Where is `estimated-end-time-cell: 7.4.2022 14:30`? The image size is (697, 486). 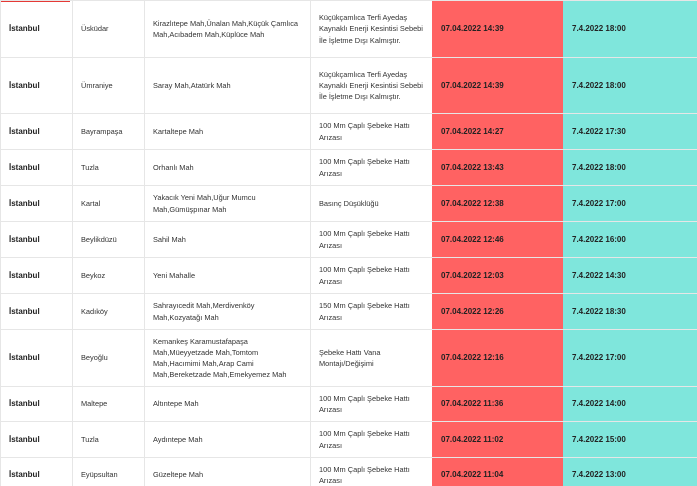
estimated-end-time-cell: 7.4.2022 14:30 is located at coordinates (630, 275).